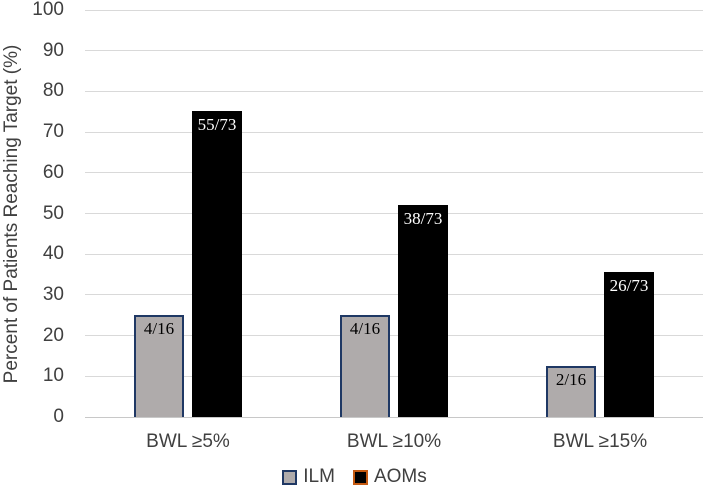  I want to click on bar-ilm: 2/16, so click(571, 391).